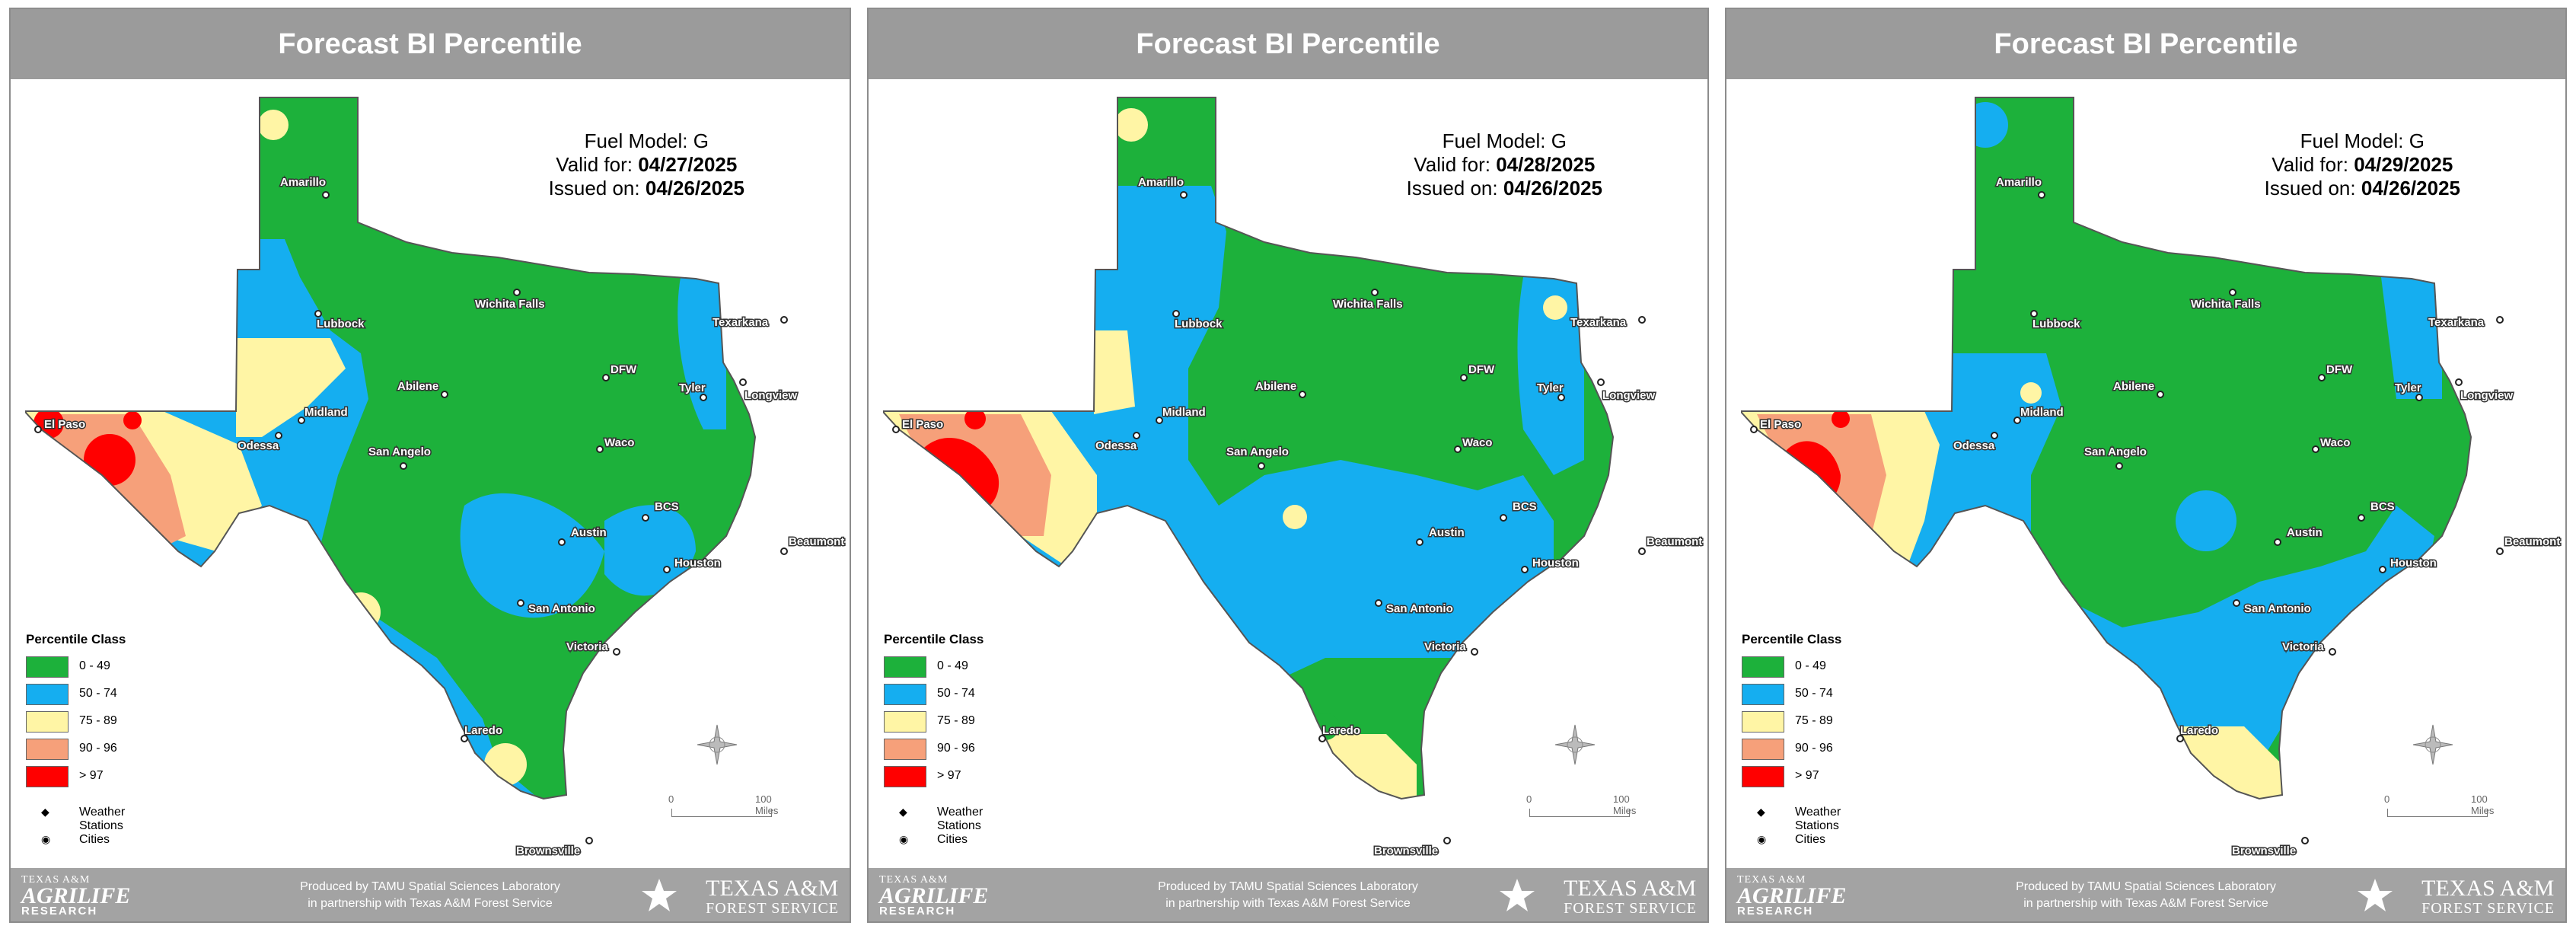  I want to click on valid-date: 04/27/2025, so click(688, 164).